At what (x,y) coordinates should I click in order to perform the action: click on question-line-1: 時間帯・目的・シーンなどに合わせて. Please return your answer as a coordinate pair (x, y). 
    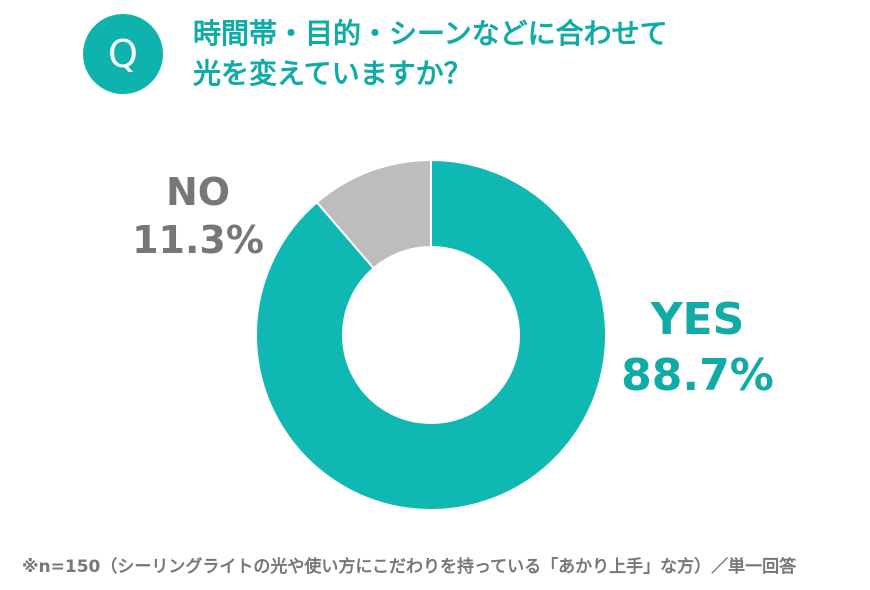
    Looking at the image, I should click on (430, 33).